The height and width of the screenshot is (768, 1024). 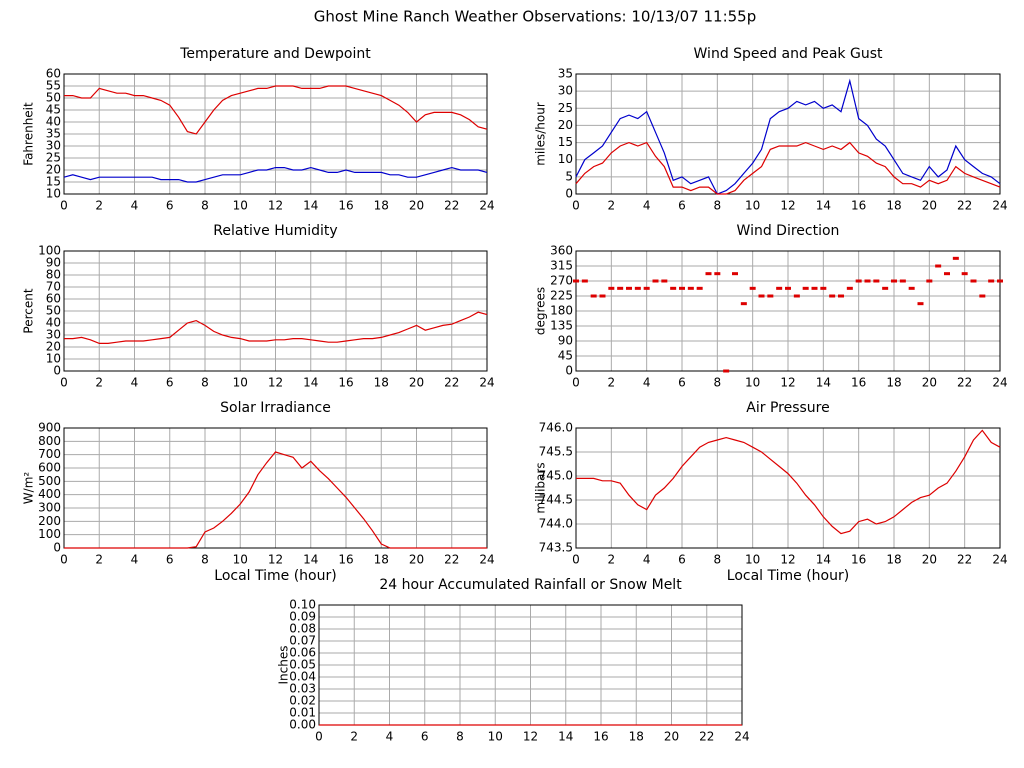 I want to click on y-tick-label: 700, so click(x=49, y=454).